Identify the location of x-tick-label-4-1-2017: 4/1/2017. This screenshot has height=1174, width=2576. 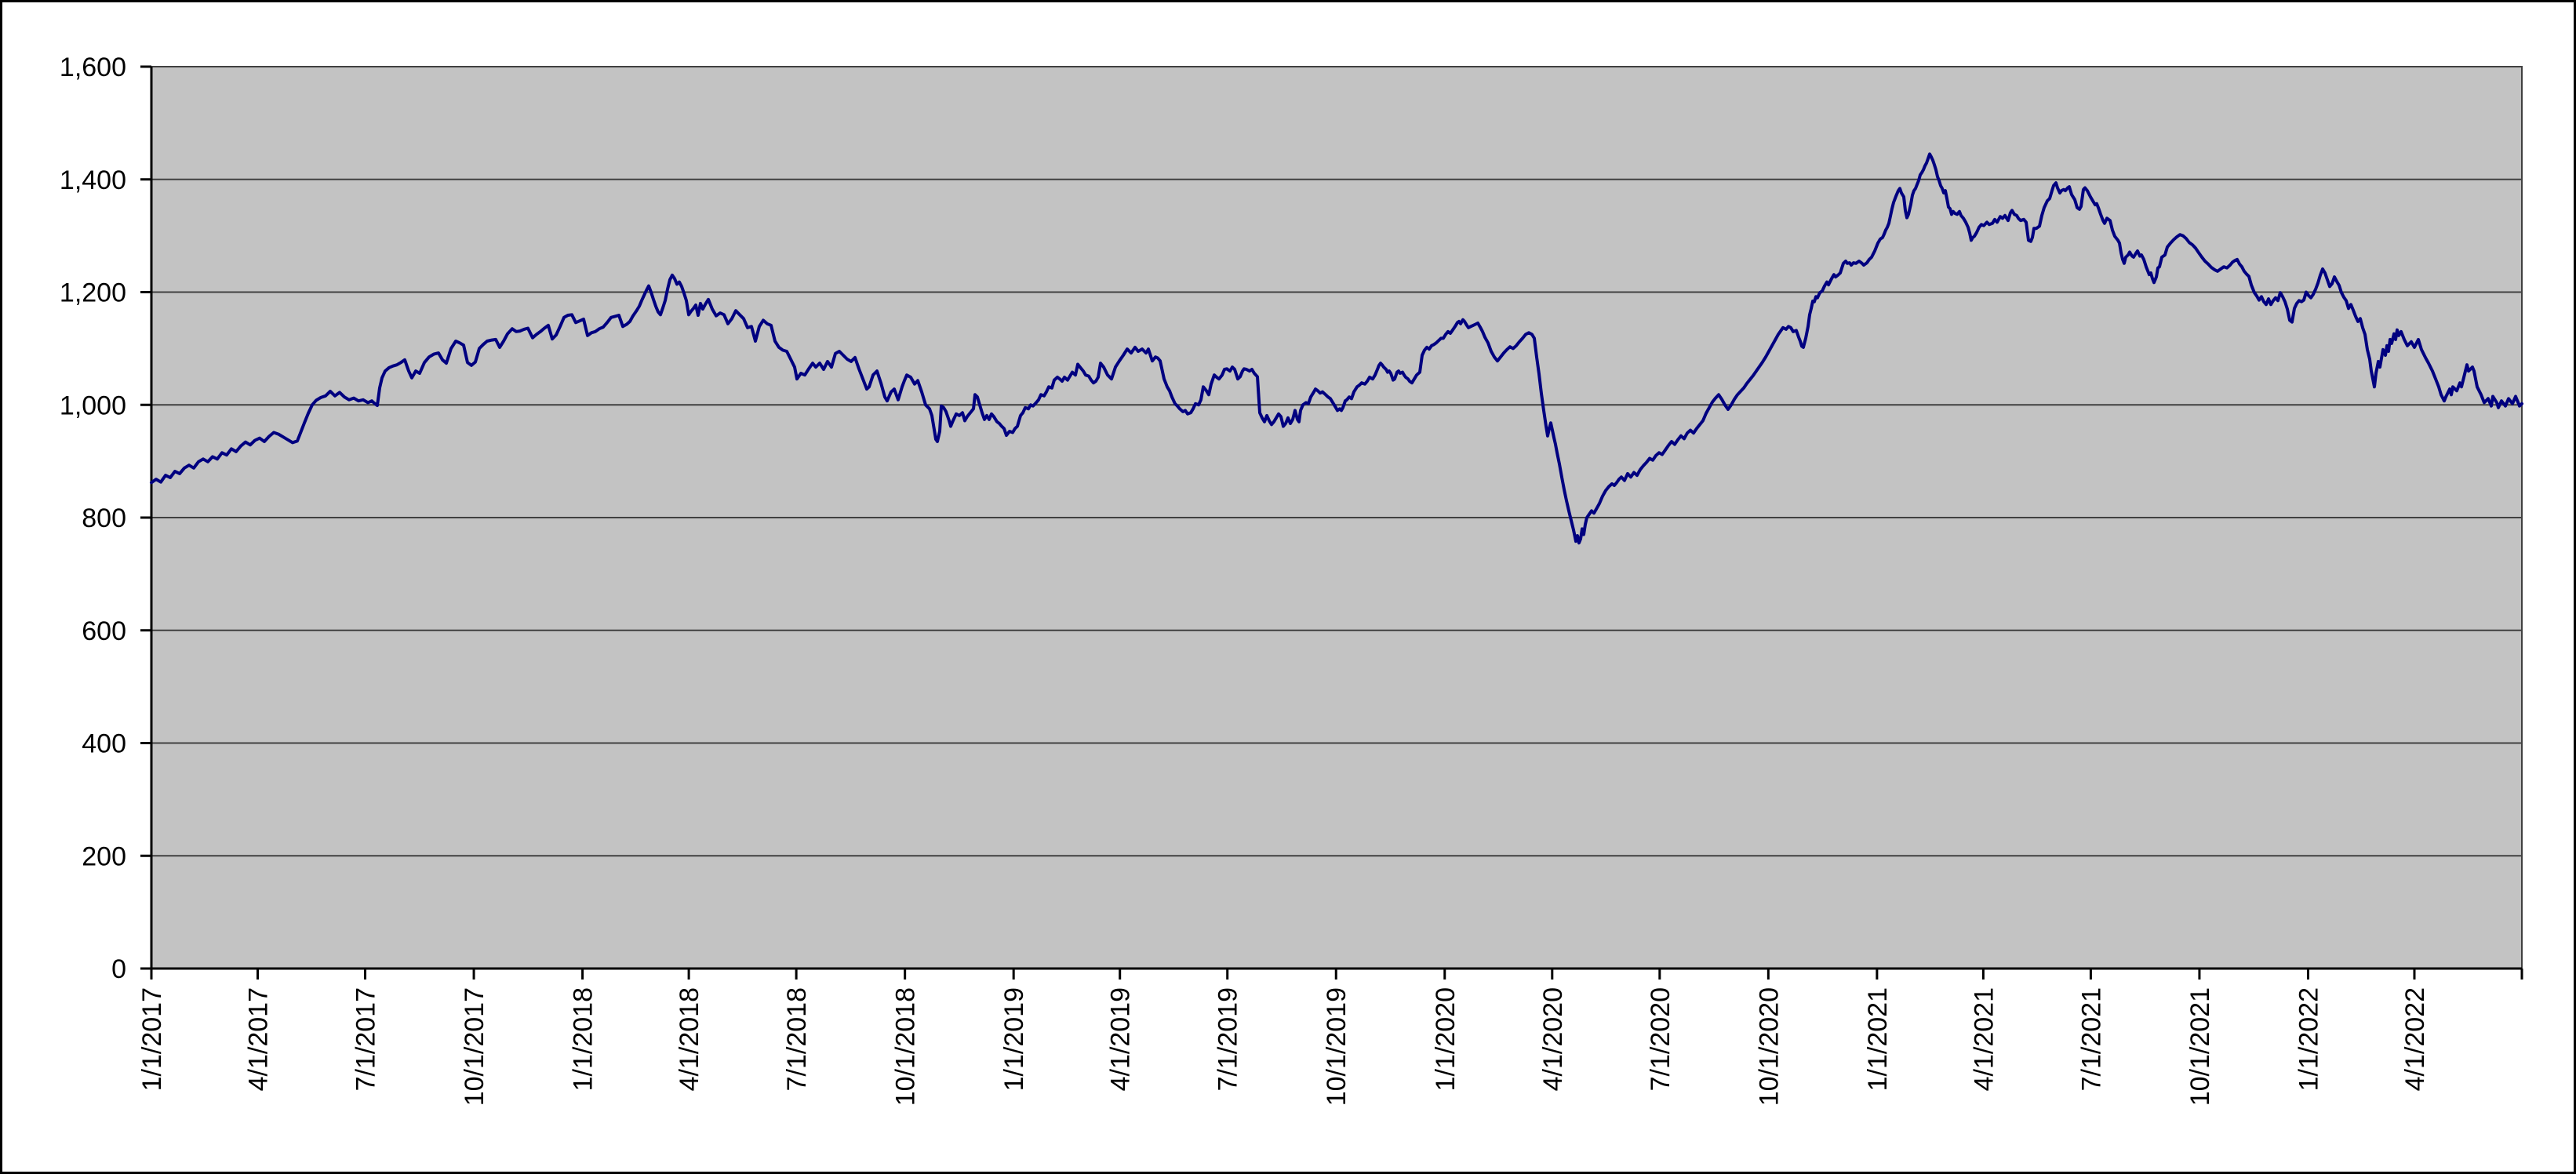
(259, 1039).